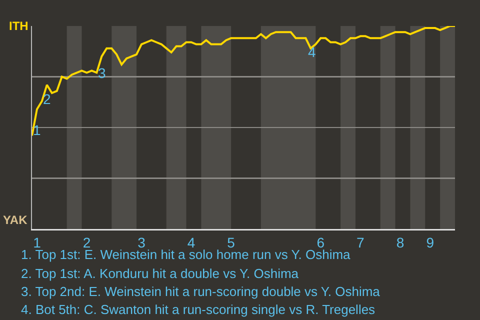  Describe the element at coordinates (37, 130) in the screenshot. I see `annotation: 1` at that location.